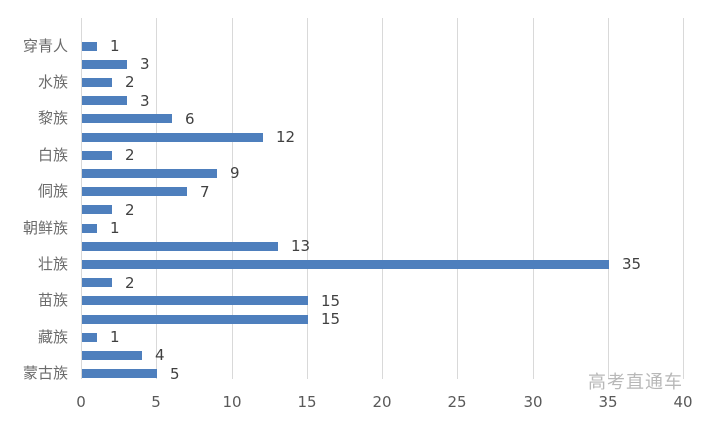 The height and width of the screenshot is (426, 713). I want to click on category-label: 穿青人, so click(45, 46).